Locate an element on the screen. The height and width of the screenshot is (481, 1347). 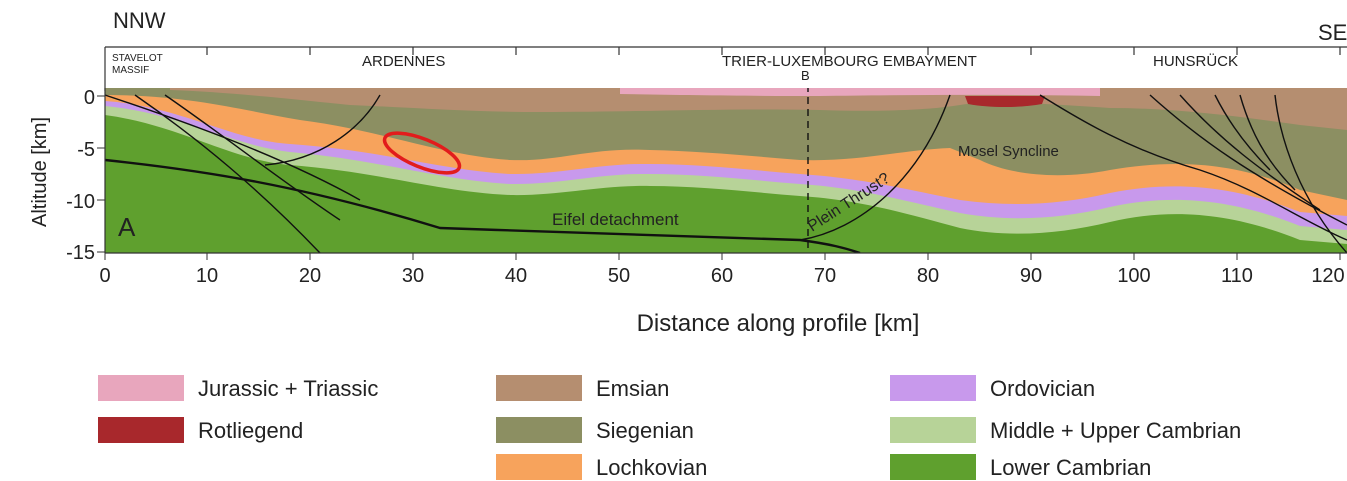
x-tick-80: 80 is located at coordinates (928, 276).